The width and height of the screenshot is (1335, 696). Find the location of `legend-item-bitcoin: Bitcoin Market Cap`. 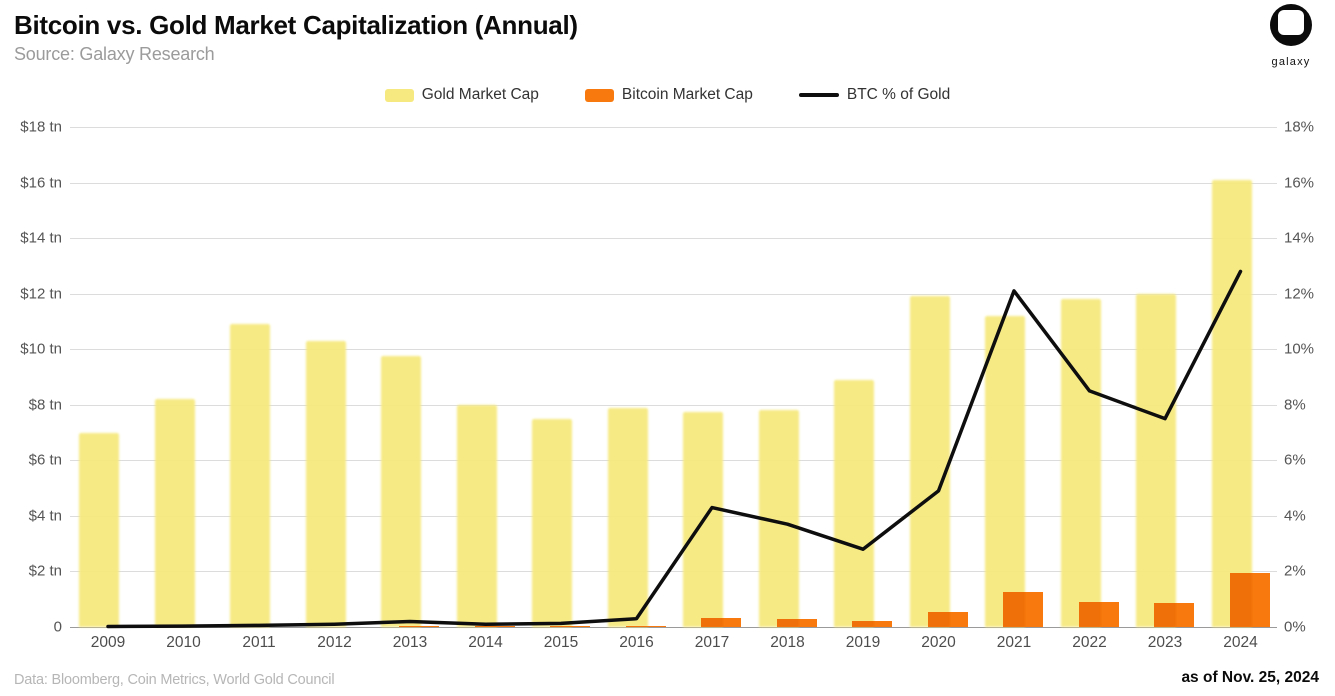

legend-item-bitcoin: Bitcoin Market Cap is located at coordinates (668, 95).